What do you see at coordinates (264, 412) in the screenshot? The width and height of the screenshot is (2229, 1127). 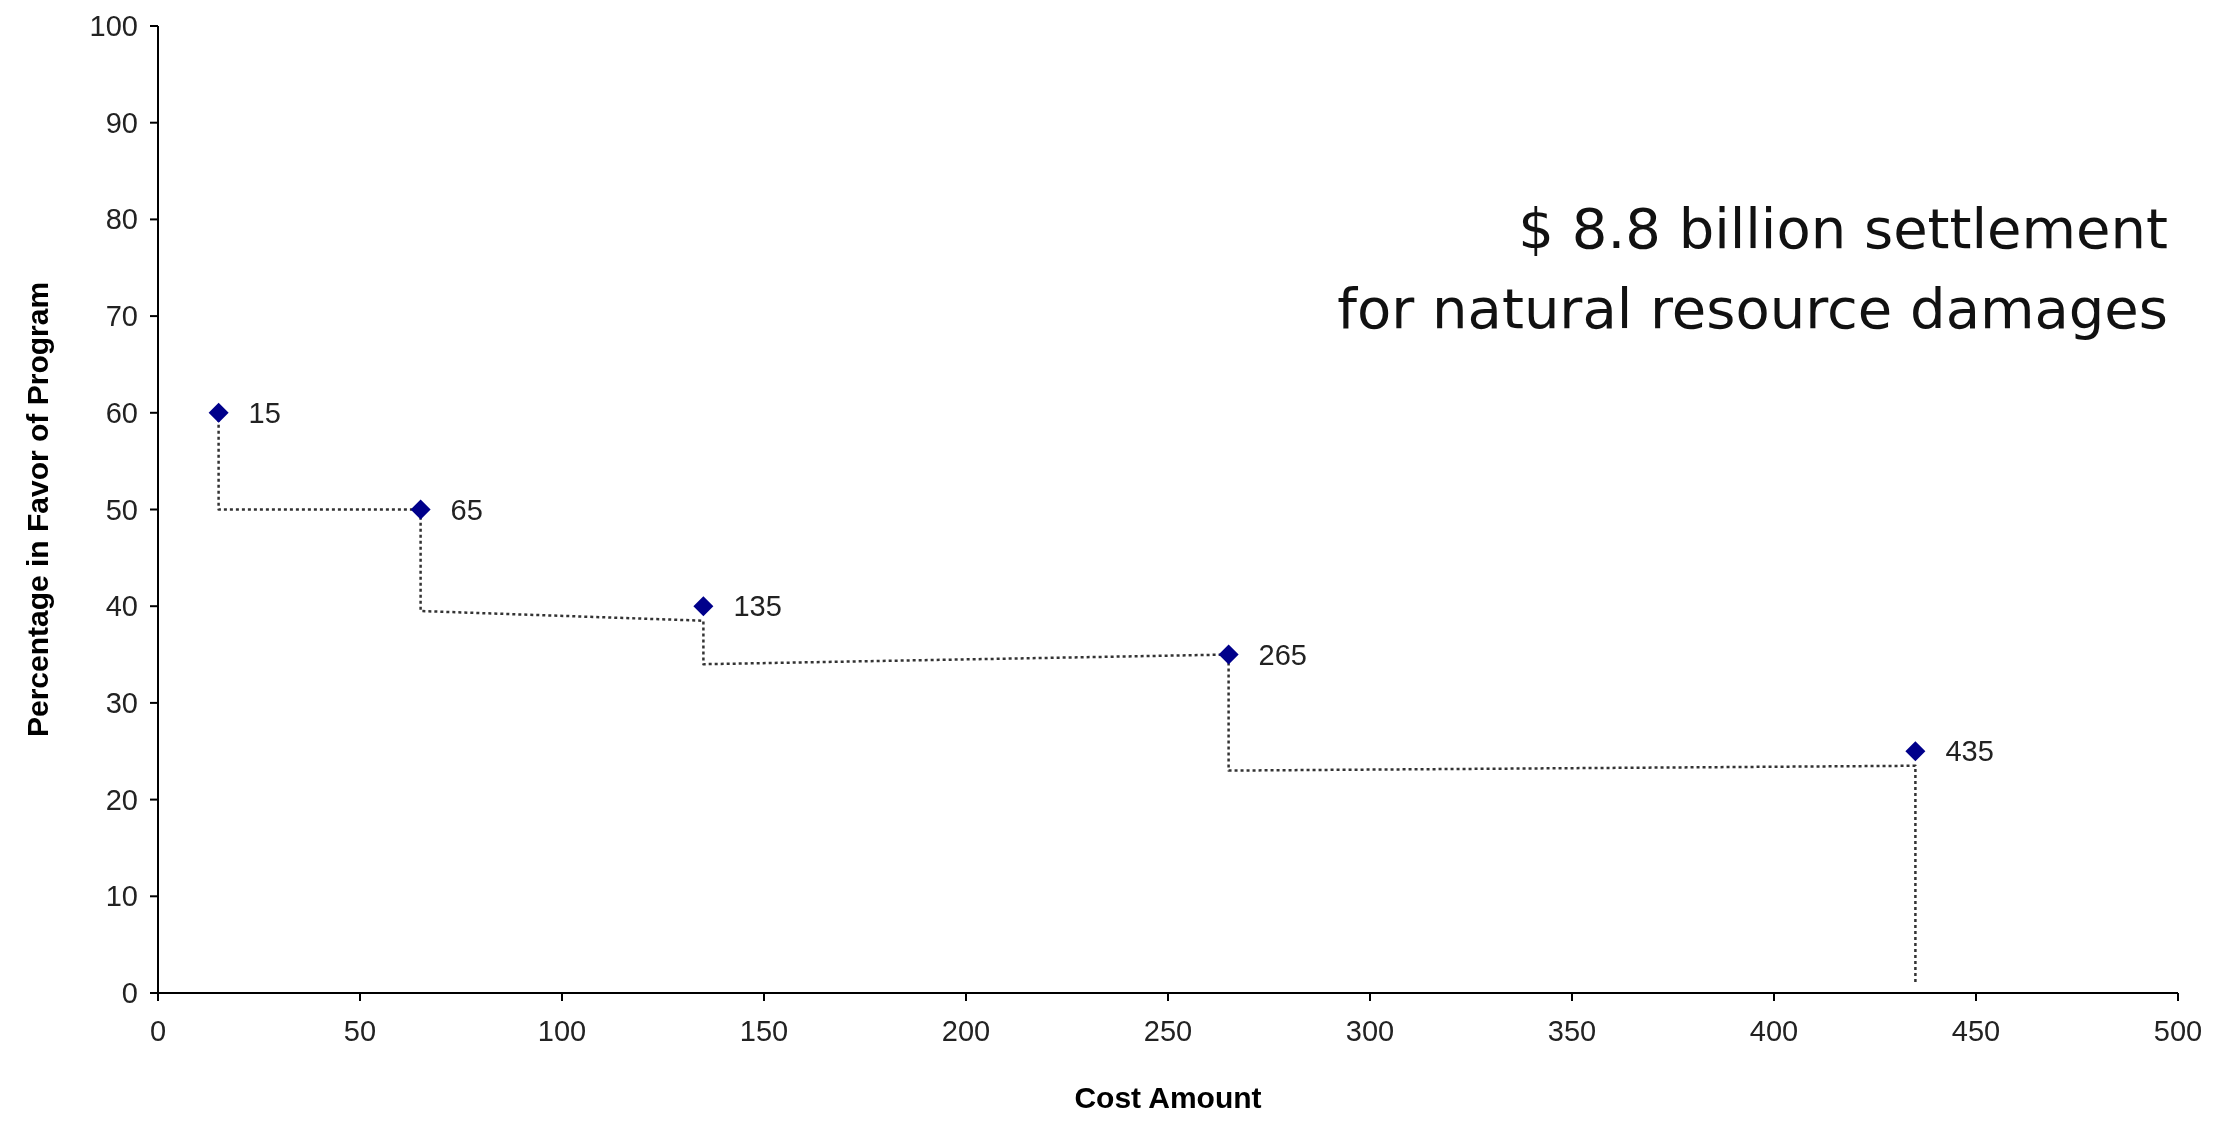 I see `annotation: 15` at bounding box center [264, 412].